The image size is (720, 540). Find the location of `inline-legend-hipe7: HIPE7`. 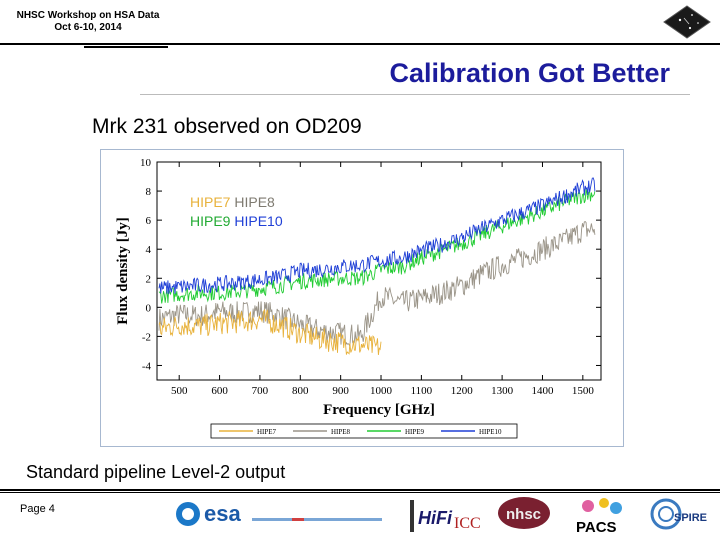

inline-legend-hipe7: HIPE7 is located at coordinates (210, 202).